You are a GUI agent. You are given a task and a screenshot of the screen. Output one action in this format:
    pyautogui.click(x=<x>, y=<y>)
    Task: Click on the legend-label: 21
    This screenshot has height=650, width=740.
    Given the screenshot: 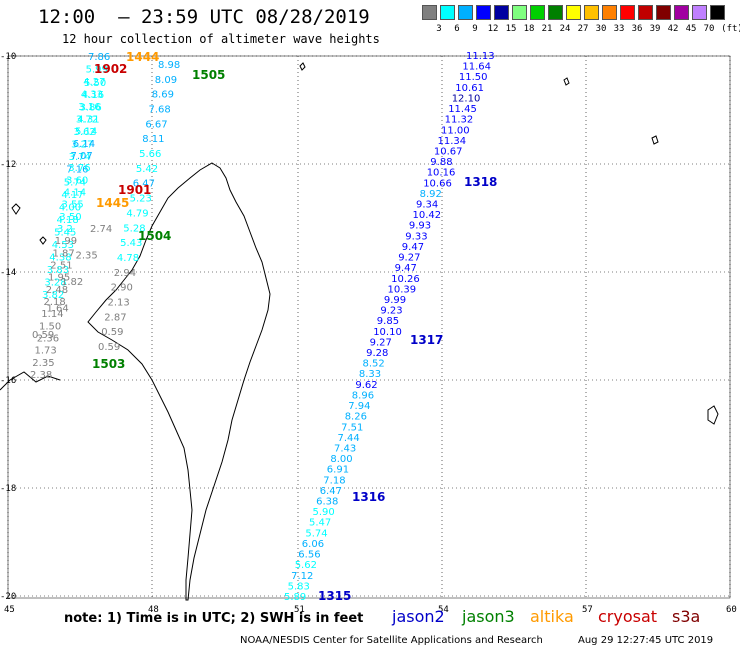 What is the action you would take?
    pyautogui.click(x=547, y=29)
    